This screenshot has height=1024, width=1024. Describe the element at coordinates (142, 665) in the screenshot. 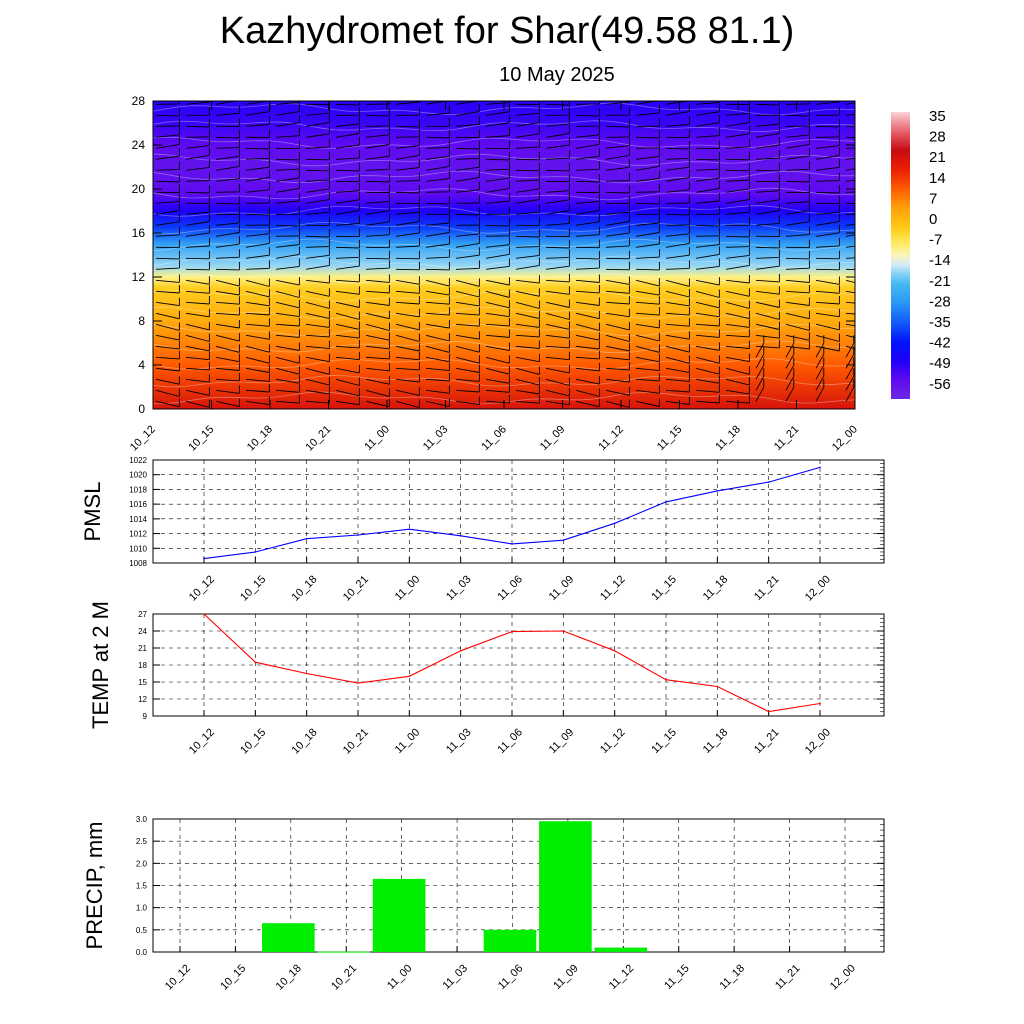

I see `y-tick-label: 18` at that location.